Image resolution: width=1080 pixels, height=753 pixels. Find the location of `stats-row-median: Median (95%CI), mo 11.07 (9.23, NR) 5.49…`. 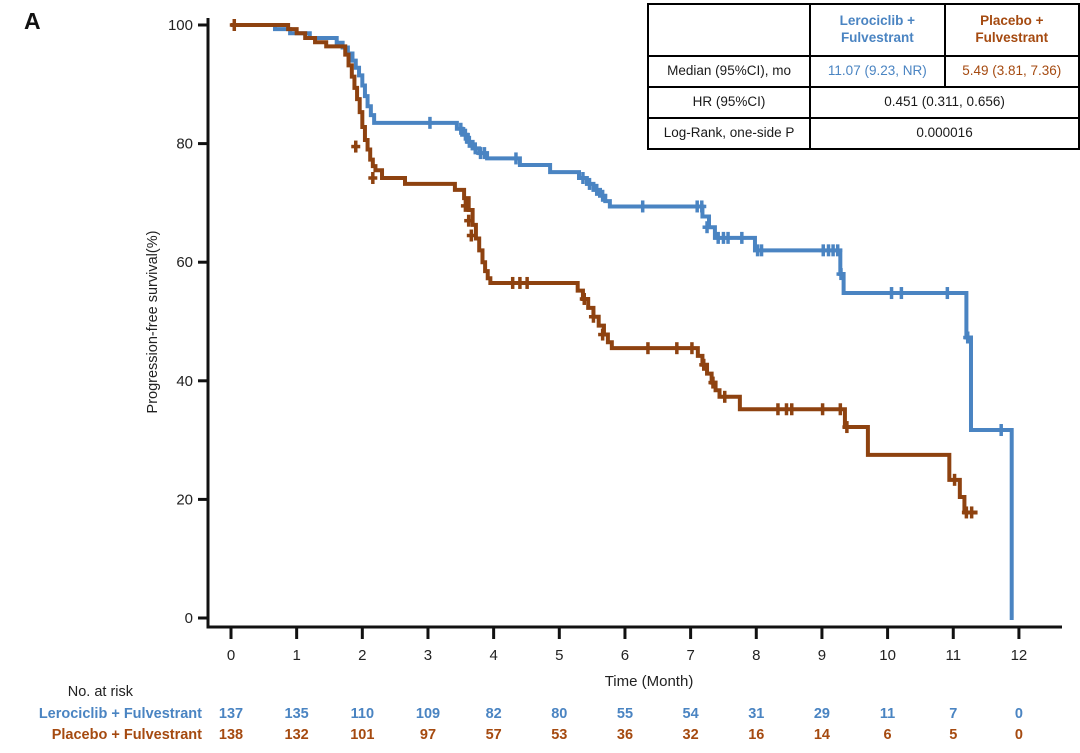

stats-row-median: Median (95%CI), mo 11.07 (9.23, NR) 5.49… is located at coordinates (863, 71).